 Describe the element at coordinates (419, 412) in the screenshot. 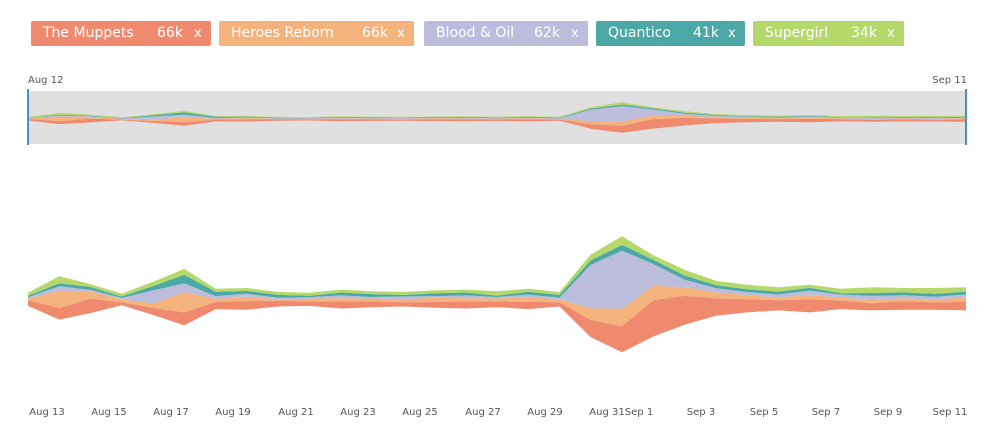

I see `x-tick-label: Aug 25` at that location.